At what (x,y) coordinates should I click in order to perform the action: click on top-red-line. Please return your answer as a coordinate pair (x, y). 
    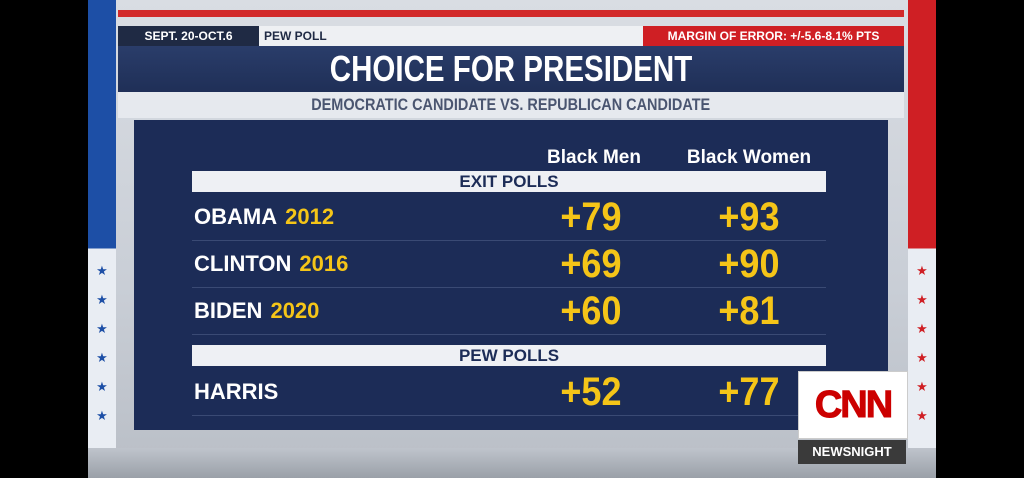
    Looking at the image, I should click on (511, 13).